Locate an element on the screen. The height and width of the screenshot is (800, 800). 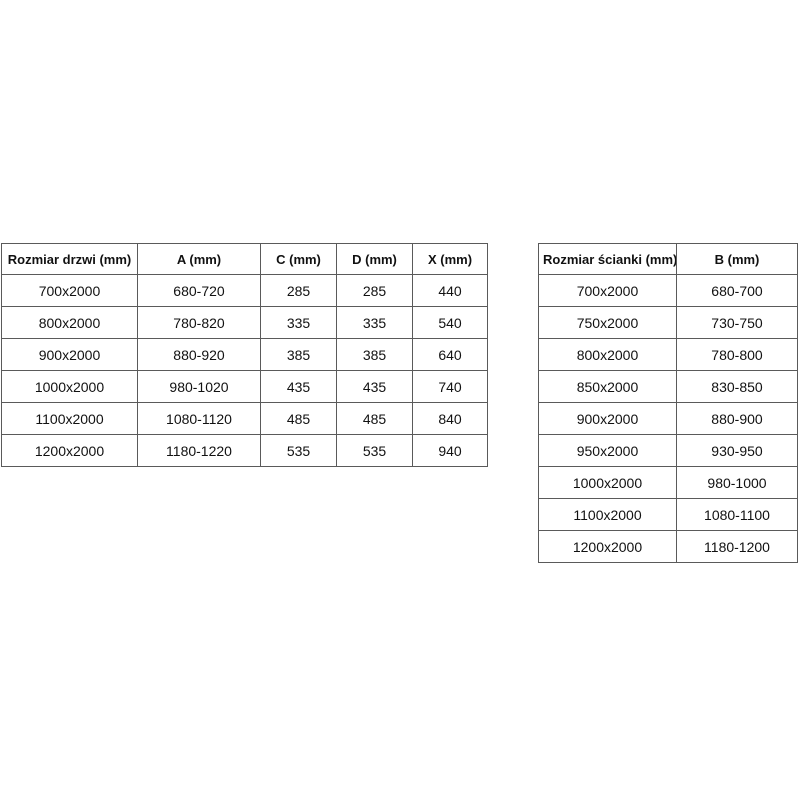
table-row: 700x2000 680-700 is located at coordinates (668, 290).